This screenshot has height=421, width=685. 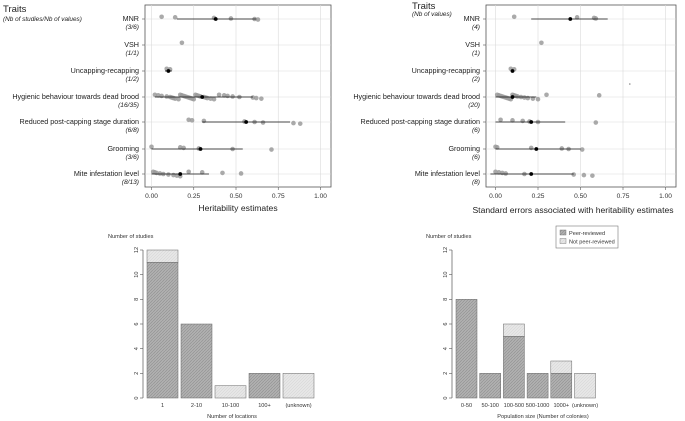 What do you see at coordinates (137, 323) in the screenshot?
I see `y-tick-label: 6` at bounding box center [137, 323].